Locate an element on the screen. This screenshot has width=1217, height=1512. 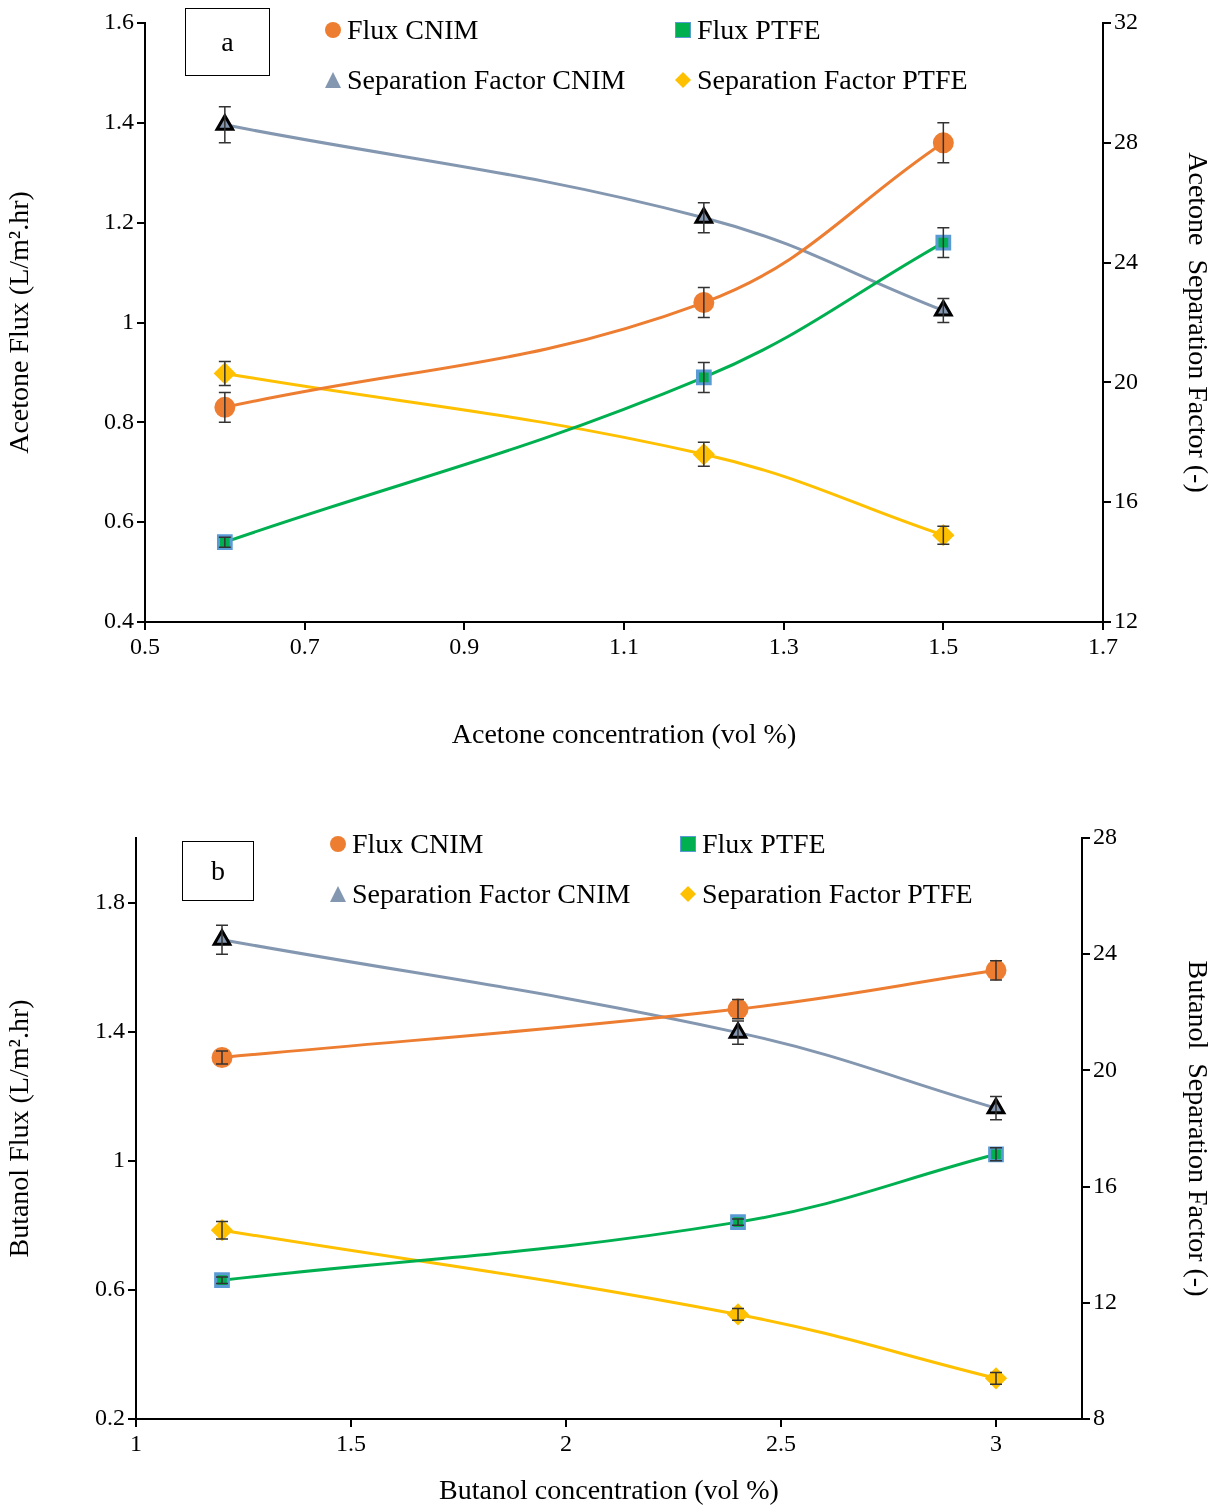
x-tick-label: 1.3 is located at coordinates (783, 645).